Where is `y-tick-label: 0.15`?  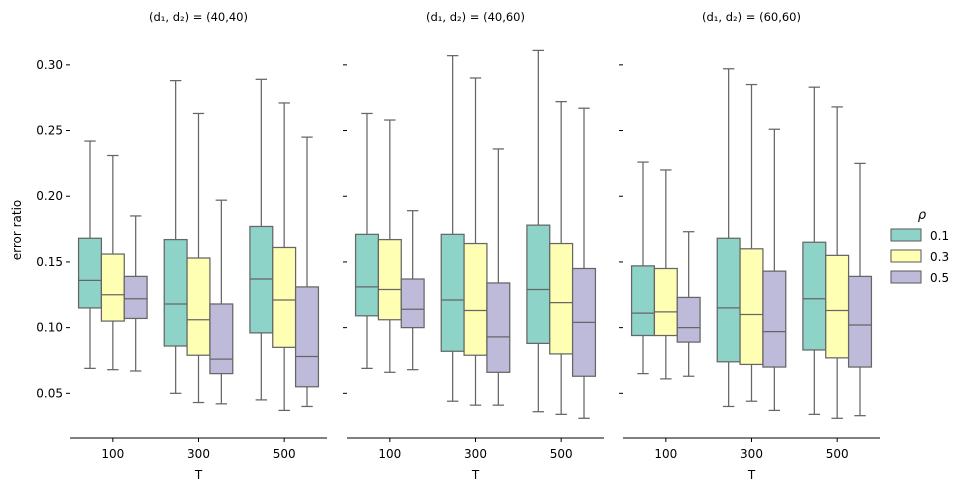 y-tick-label: 0.15 is located at coordinates (49, 262).